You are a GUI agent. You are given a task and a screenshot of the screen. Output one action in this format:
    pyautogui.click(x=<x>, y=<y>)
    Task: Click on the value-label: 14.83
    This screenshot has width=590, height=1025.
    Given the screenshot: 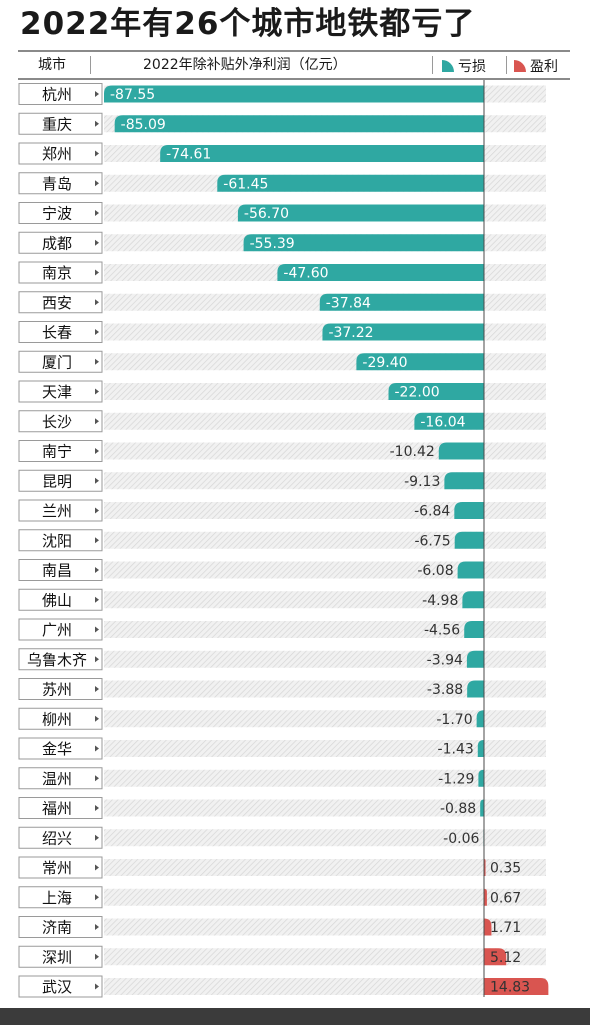 What is the action you would take?
    pyautogui.click(x=510, y=988)
    